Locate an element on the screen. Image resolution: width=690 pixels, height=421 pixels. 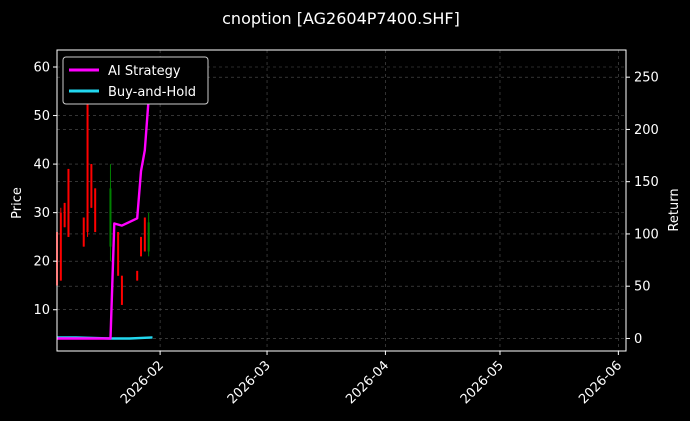
y-tick-label-left: 20 is located at coordinates (41, 262).